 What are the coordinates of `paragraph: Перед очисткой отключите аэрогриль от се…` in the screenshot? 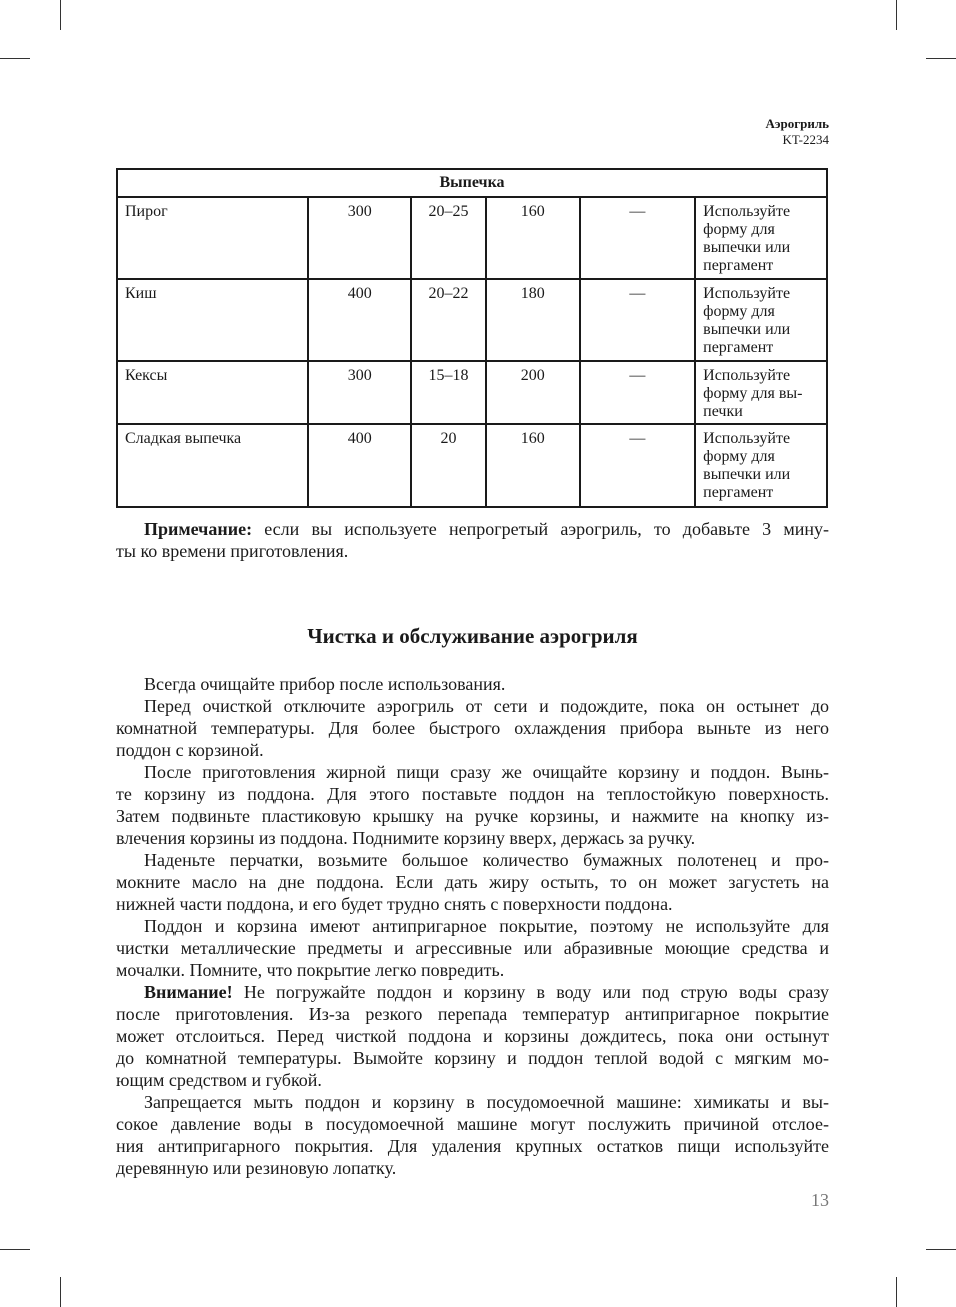 It's located at (472, 728).